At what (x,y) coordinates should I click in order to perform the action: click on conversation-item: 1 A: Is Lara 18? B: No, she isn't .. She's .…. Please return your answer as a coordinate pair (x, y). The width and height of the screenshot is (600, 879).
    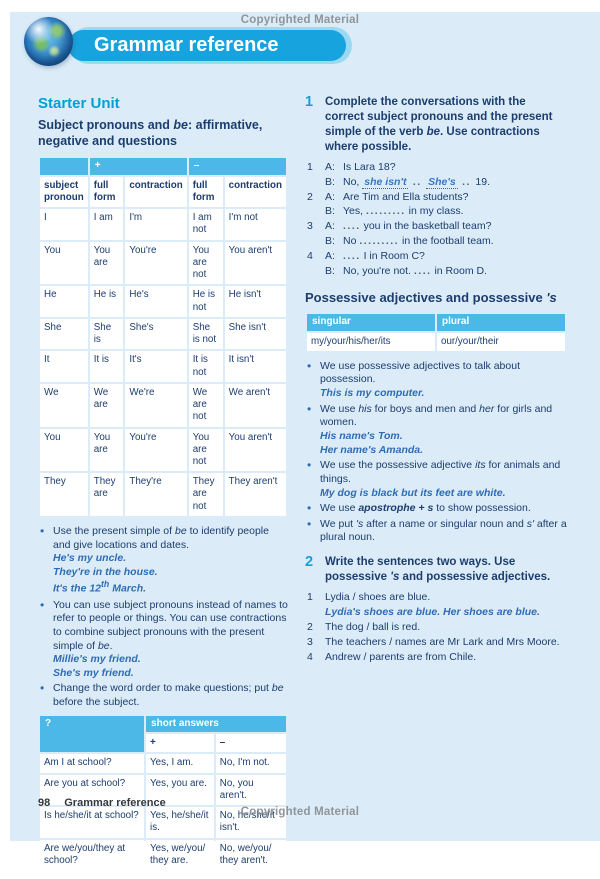
    Looking at the image, I should click on (437, 175).